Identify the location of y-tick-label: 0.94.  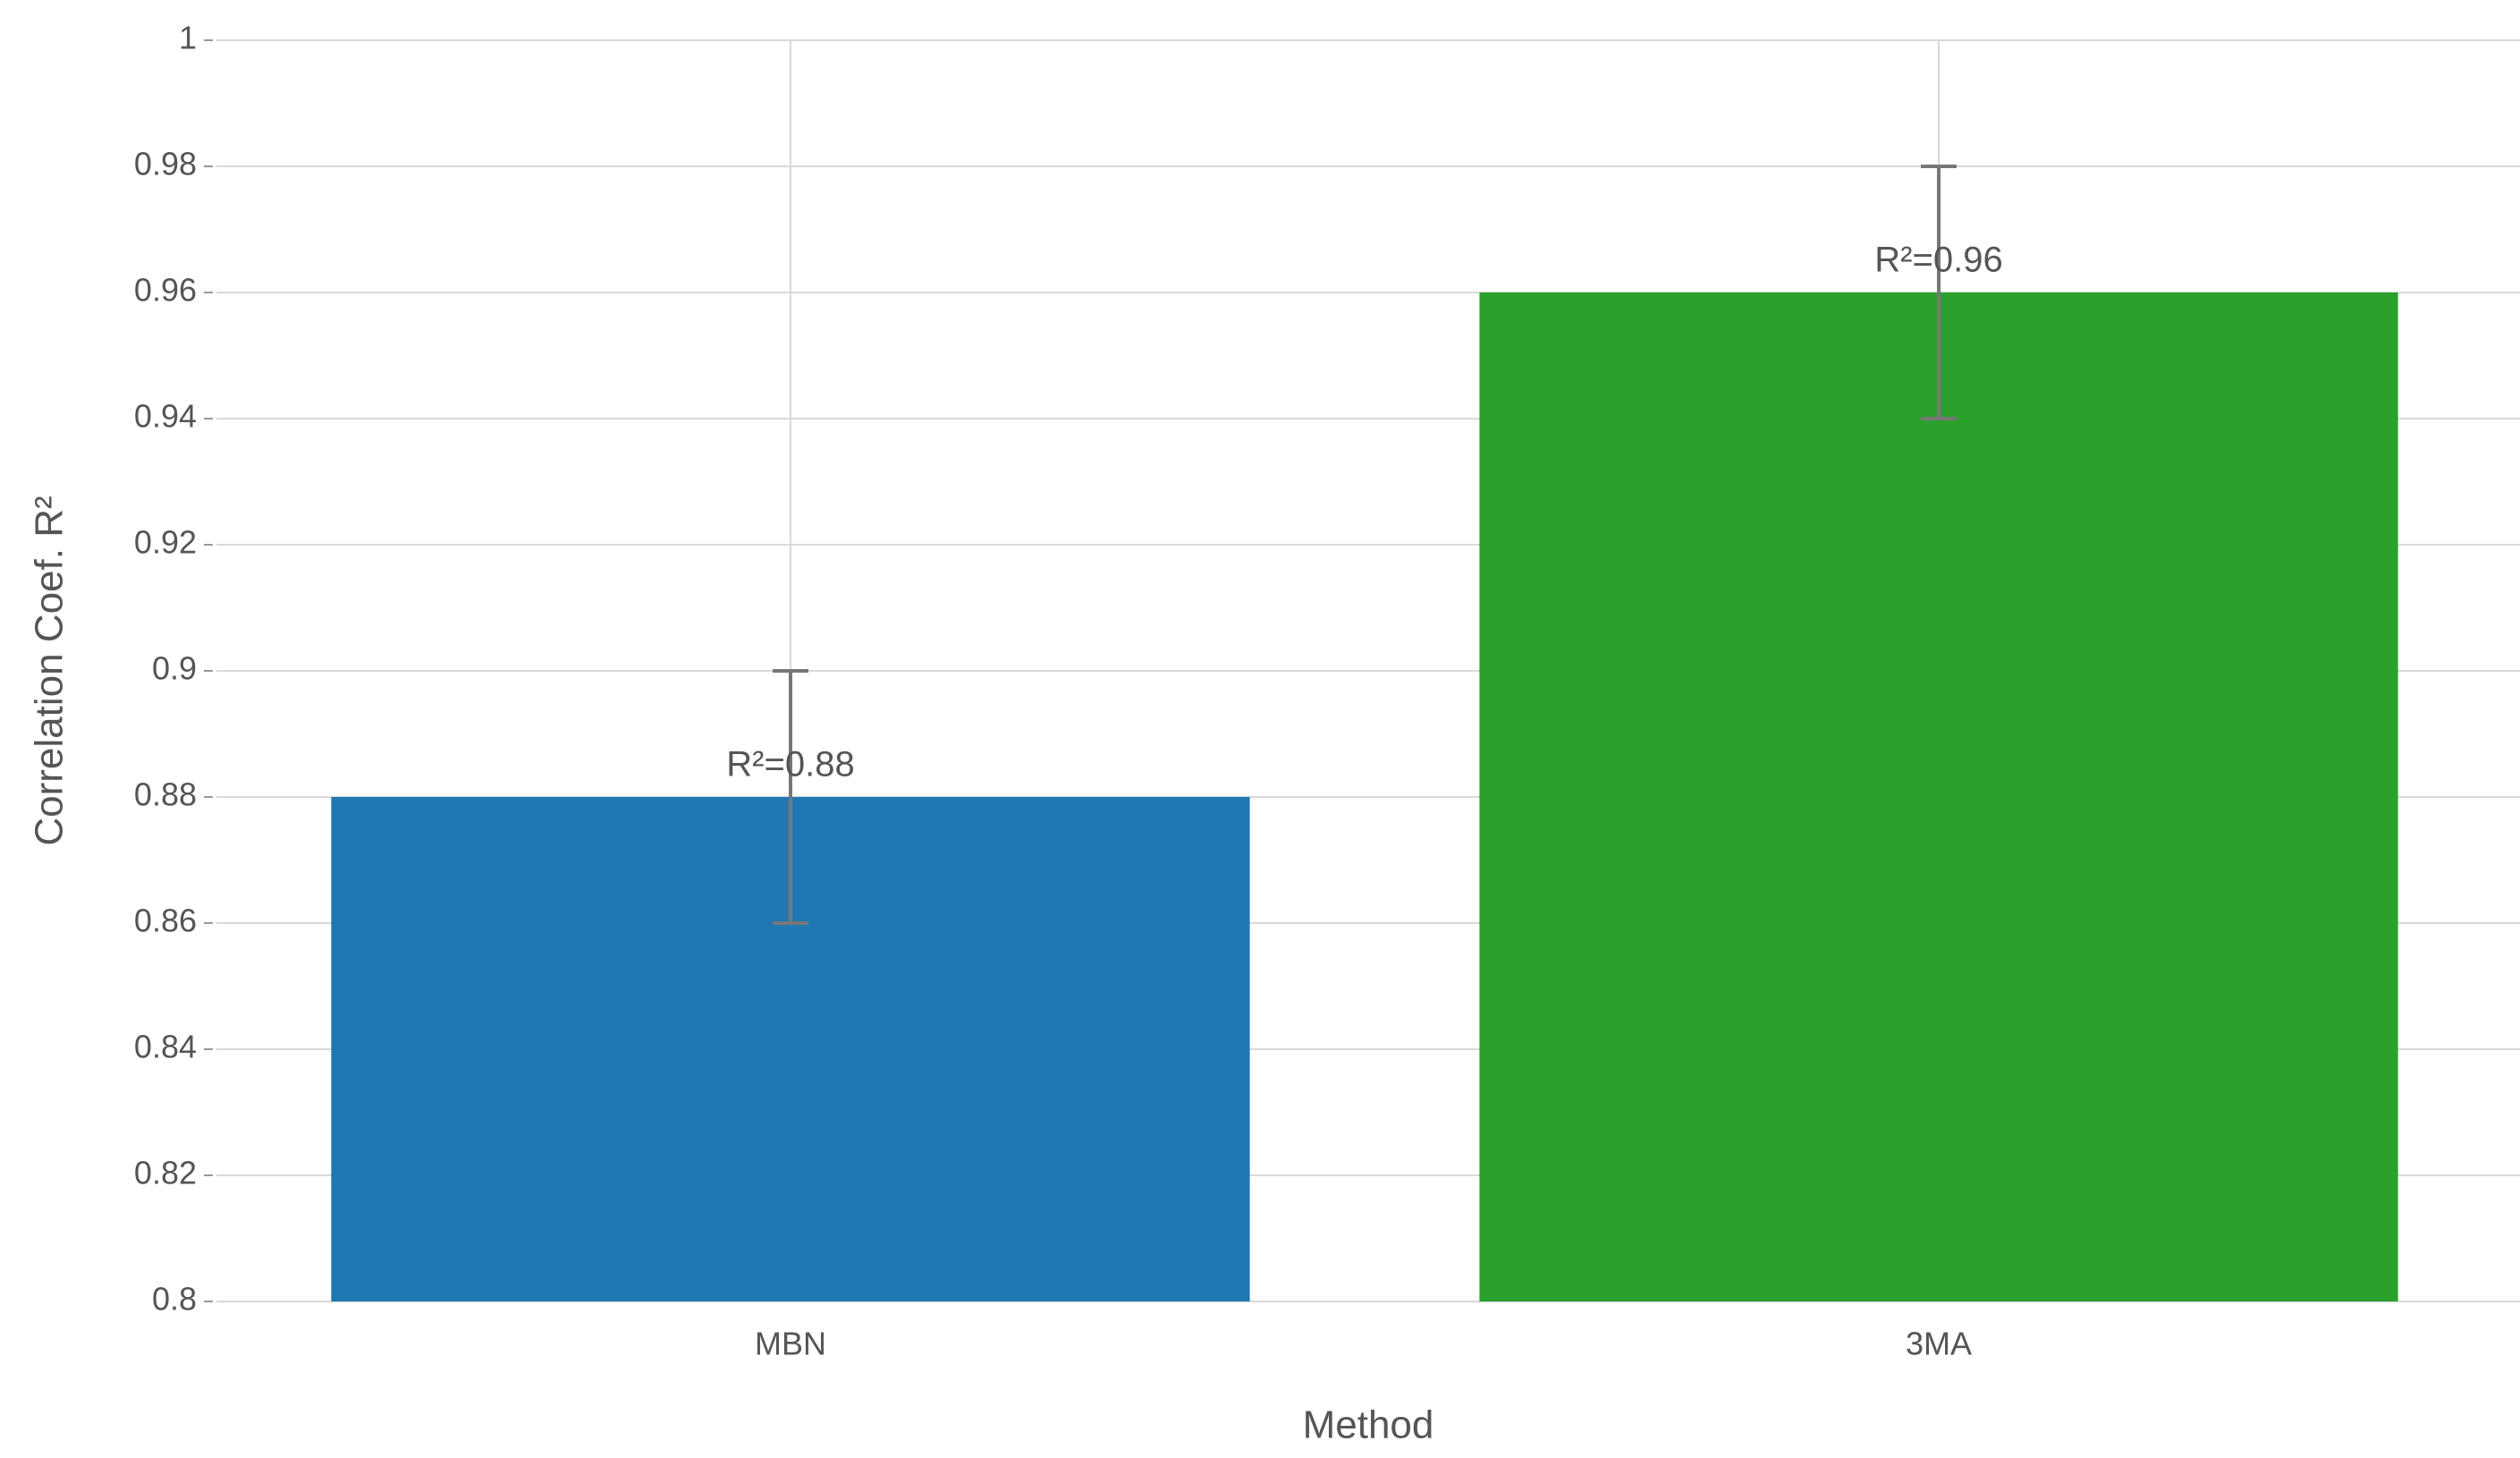
(166, 417).